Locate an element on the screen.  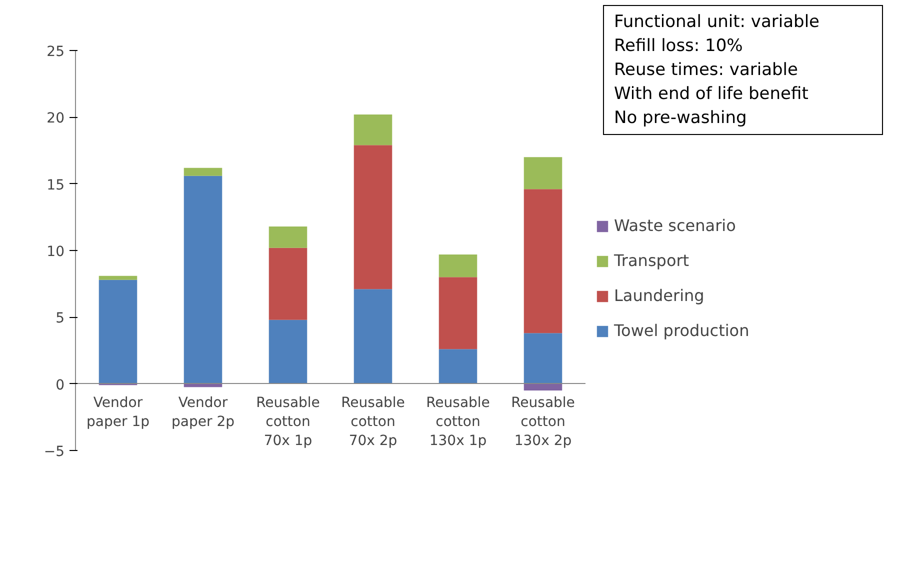
legend-label: Transport is located at coordinates (652, 260).